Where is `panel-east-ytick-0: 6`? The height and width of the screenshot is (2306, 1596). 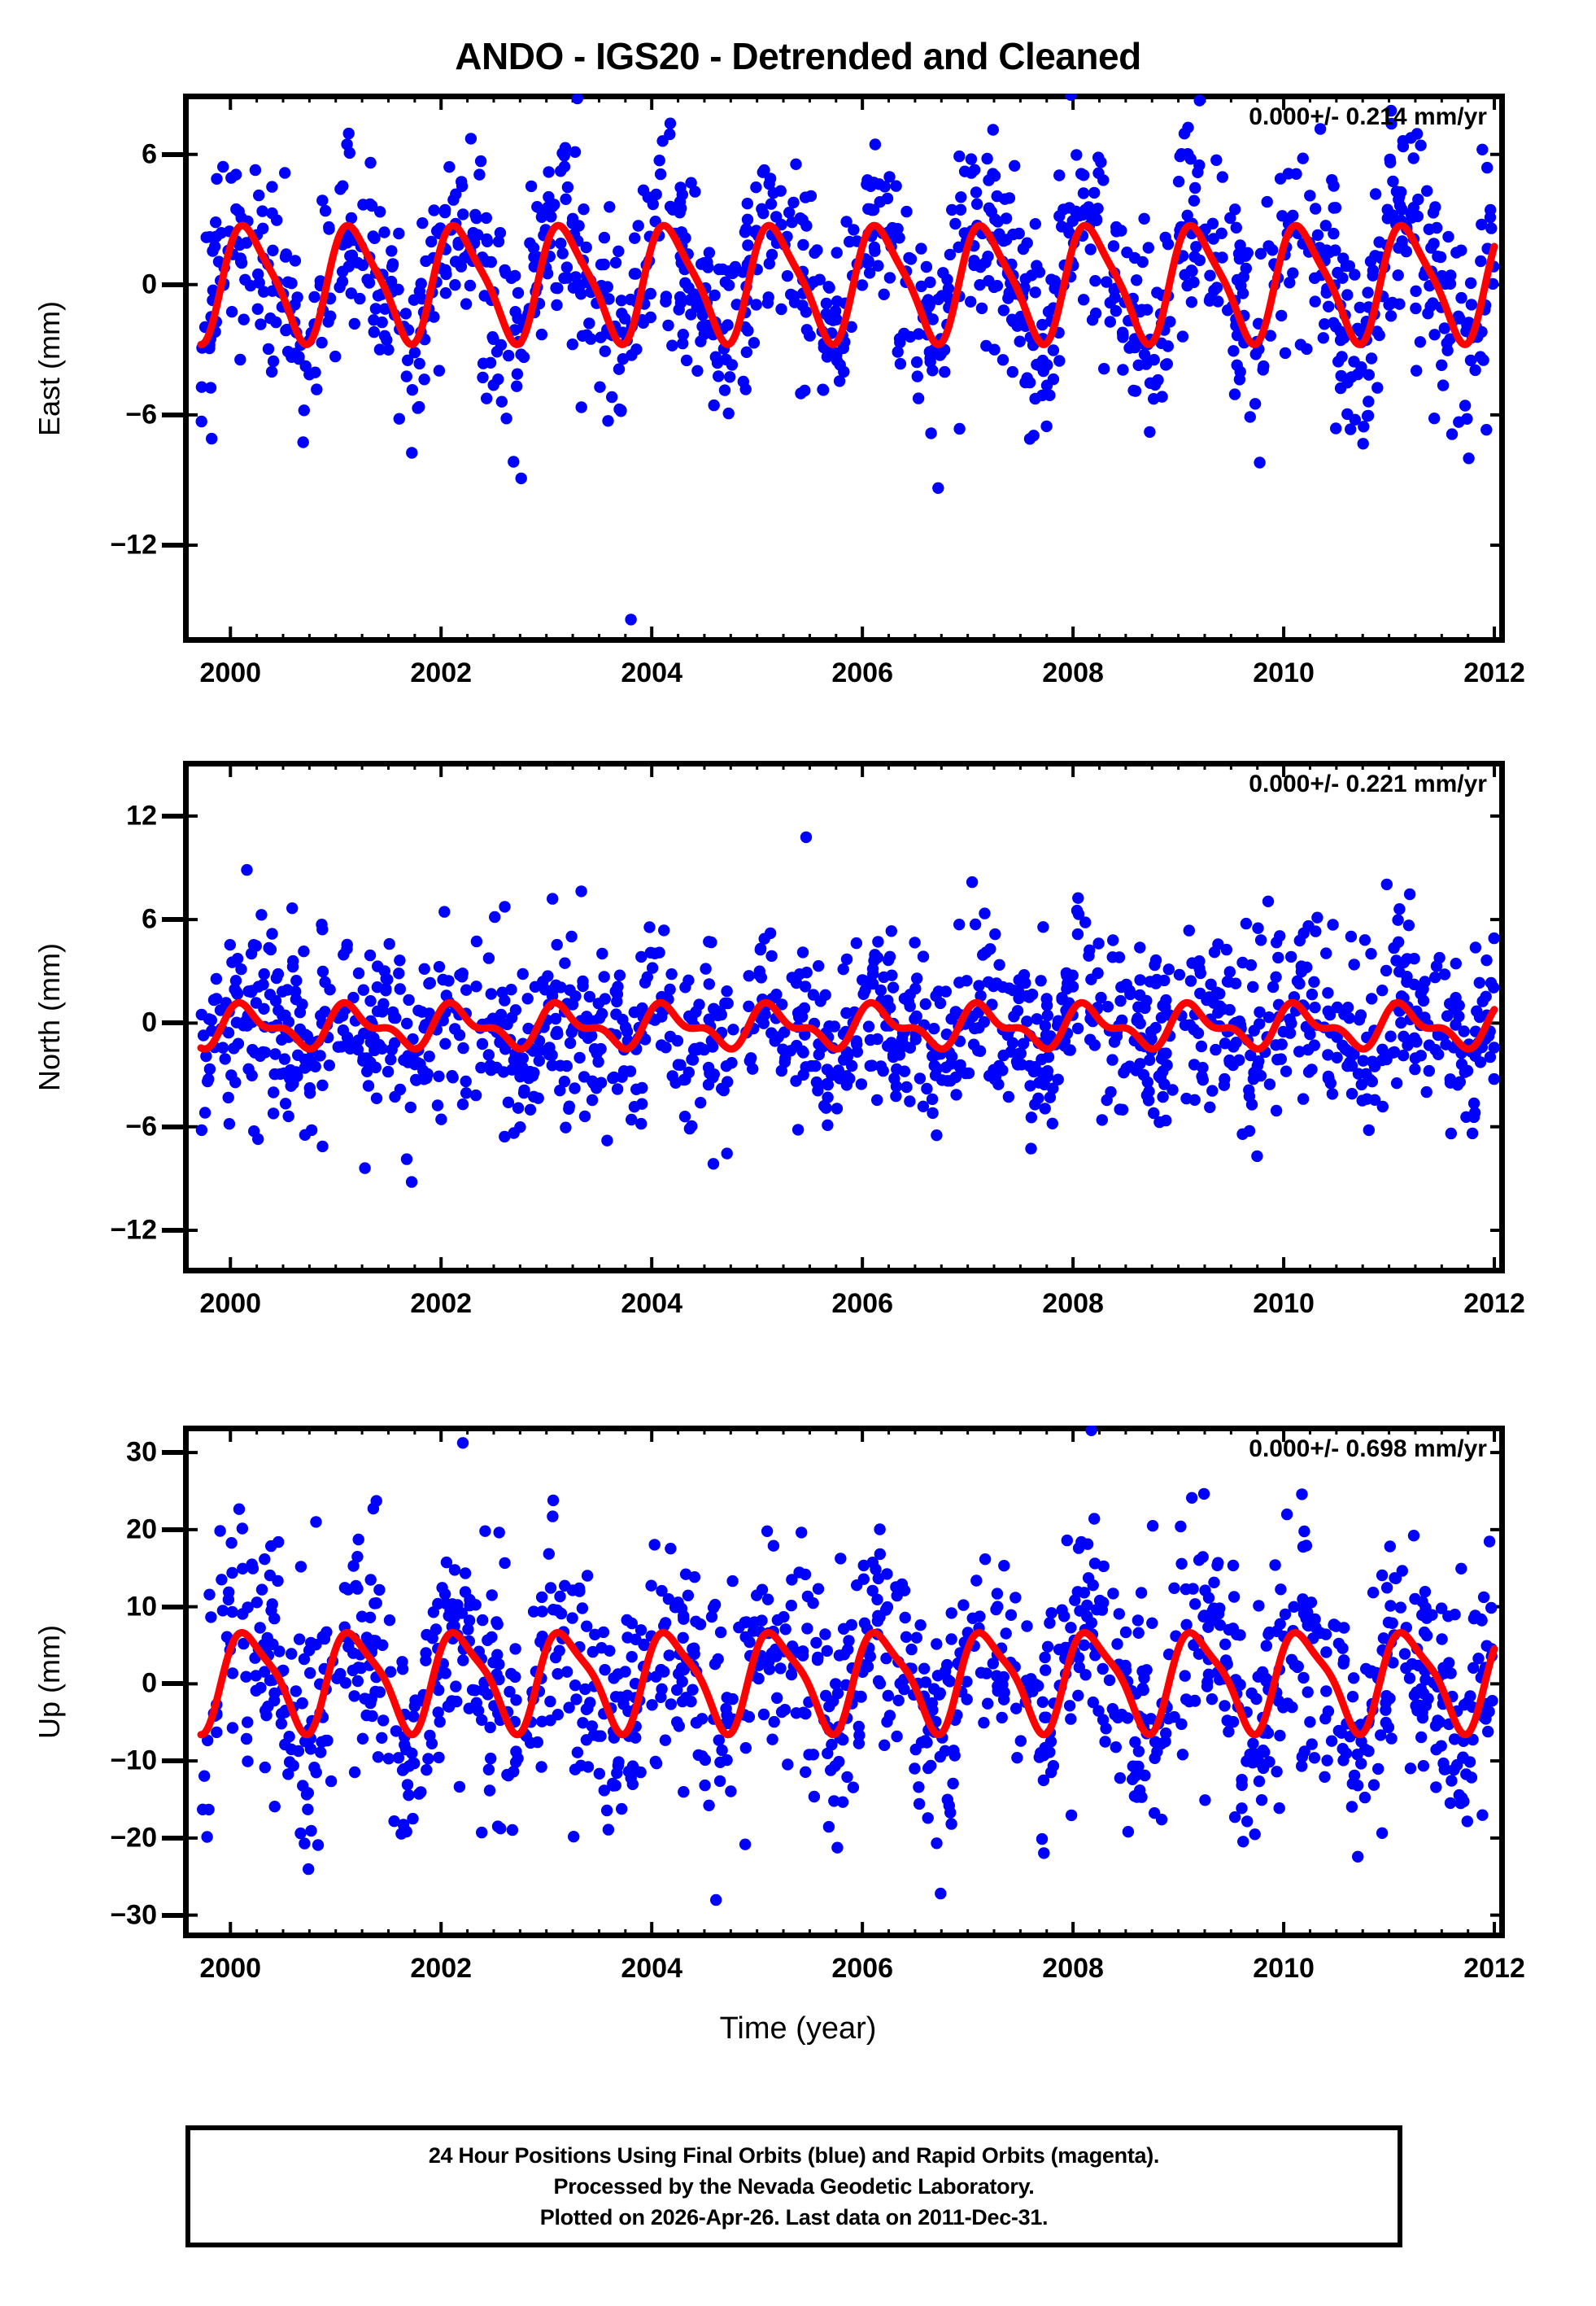
panel-east-ytick-0: 6 is located at coordinates (149, 154).